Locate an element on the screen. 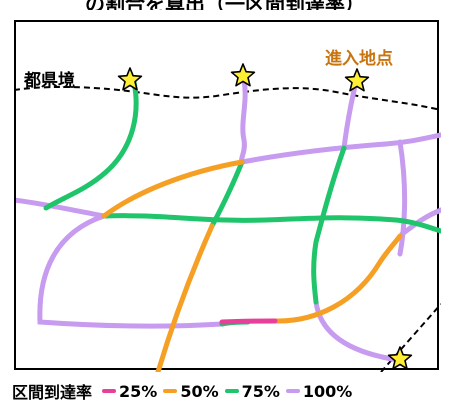 Image resolution: width=450 pixels, height=407 pixels. legend-label-75: 75% is located at coordinates (260, 391).